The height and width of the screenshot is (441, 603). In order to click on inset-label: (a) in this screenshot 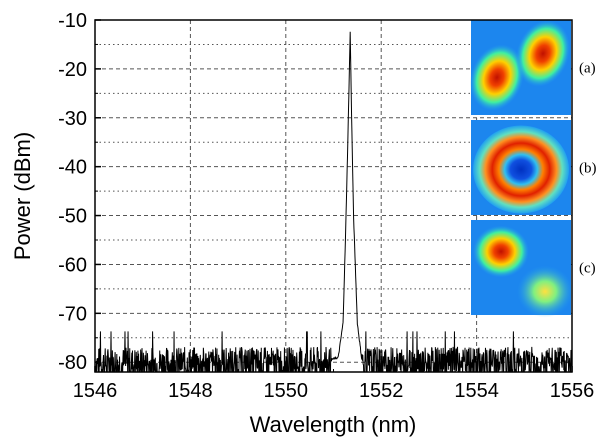, I will do `click(587, 69)`.